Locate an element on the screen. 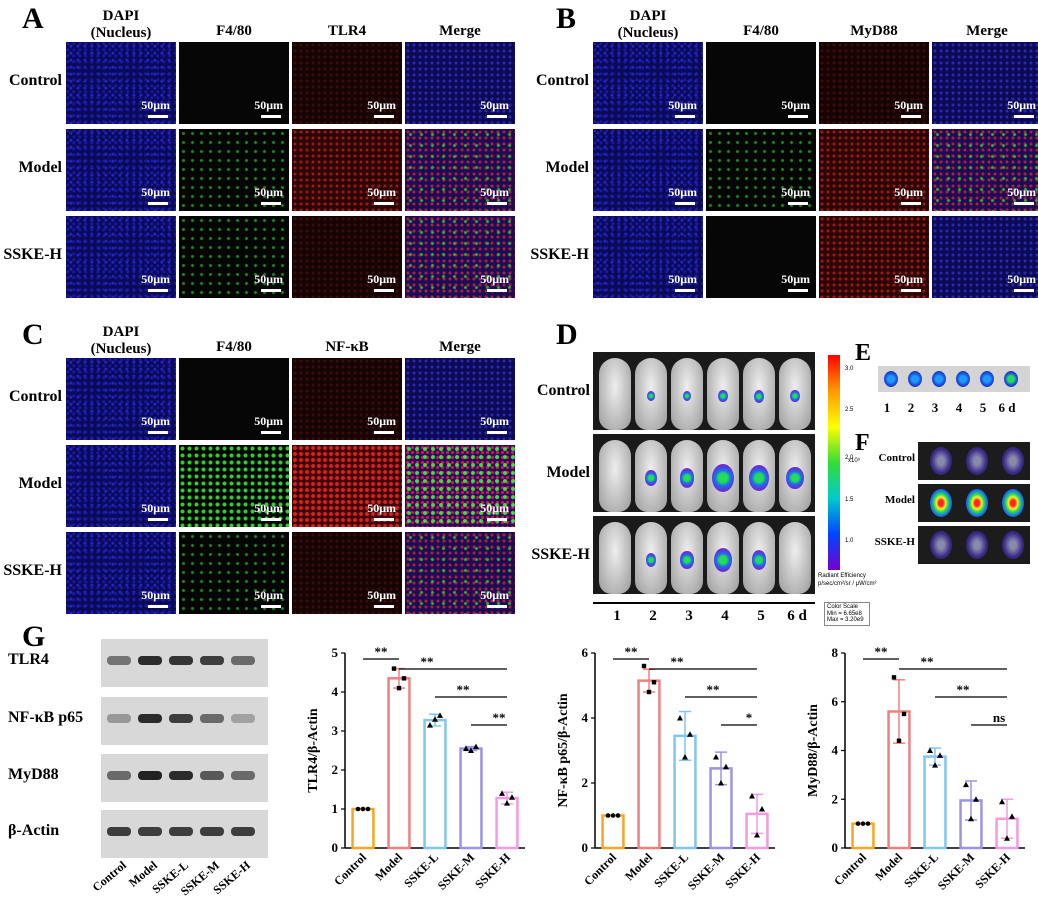 This screenshot has height=921, width=1038. x-tick-label: SSKE-M is located at coordinates (706, 871).